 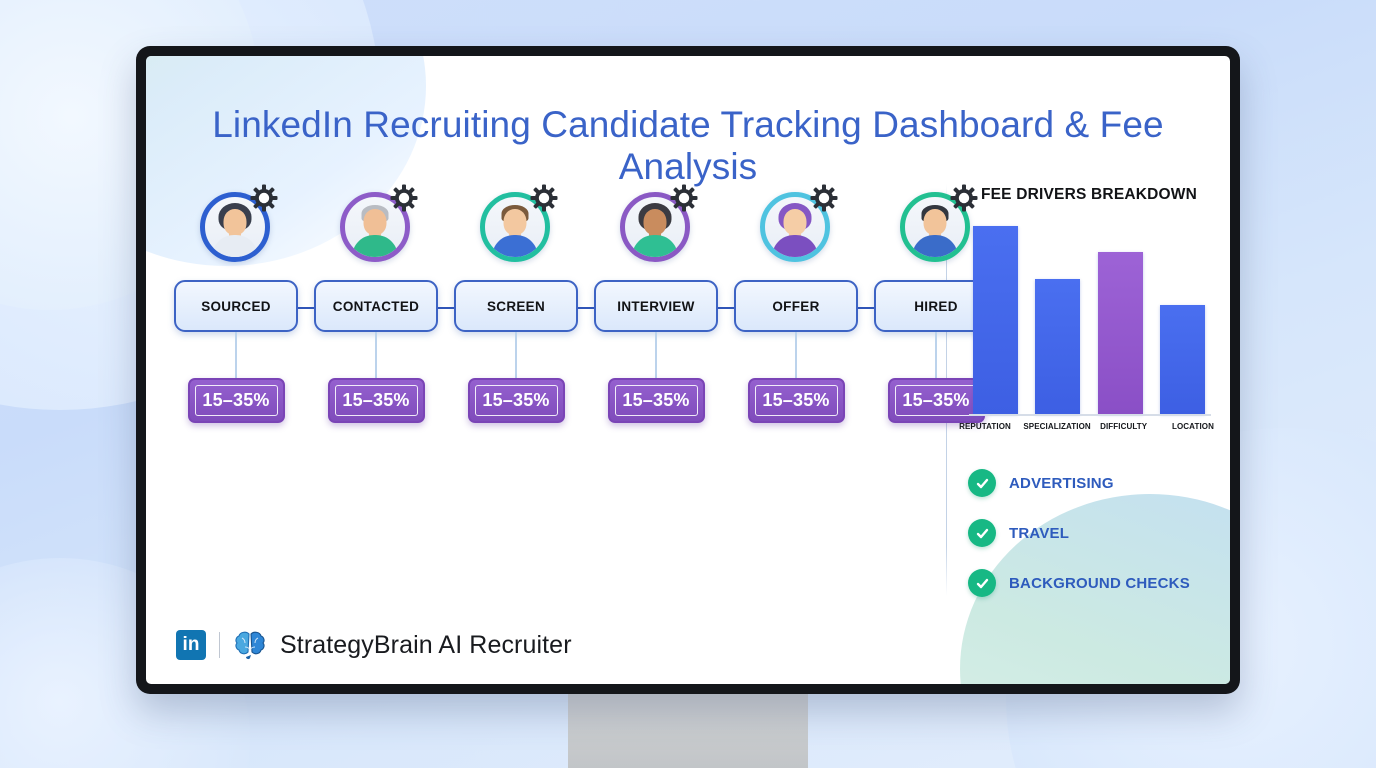 I want to click on checklist-item: BACKGROUND CHECKS, so click(x=1091, y=583).